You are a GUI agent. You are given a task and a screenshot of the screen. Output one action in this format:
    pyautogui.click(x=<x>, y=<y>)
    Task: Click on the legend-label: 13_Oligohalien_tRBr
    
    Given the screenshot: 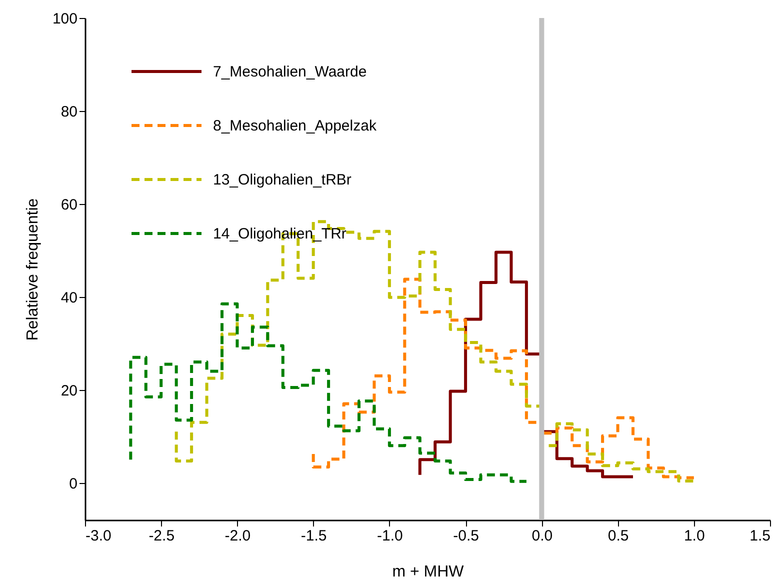 What is the action you would take?
    pyautogui.click(x=282, y=180)
    